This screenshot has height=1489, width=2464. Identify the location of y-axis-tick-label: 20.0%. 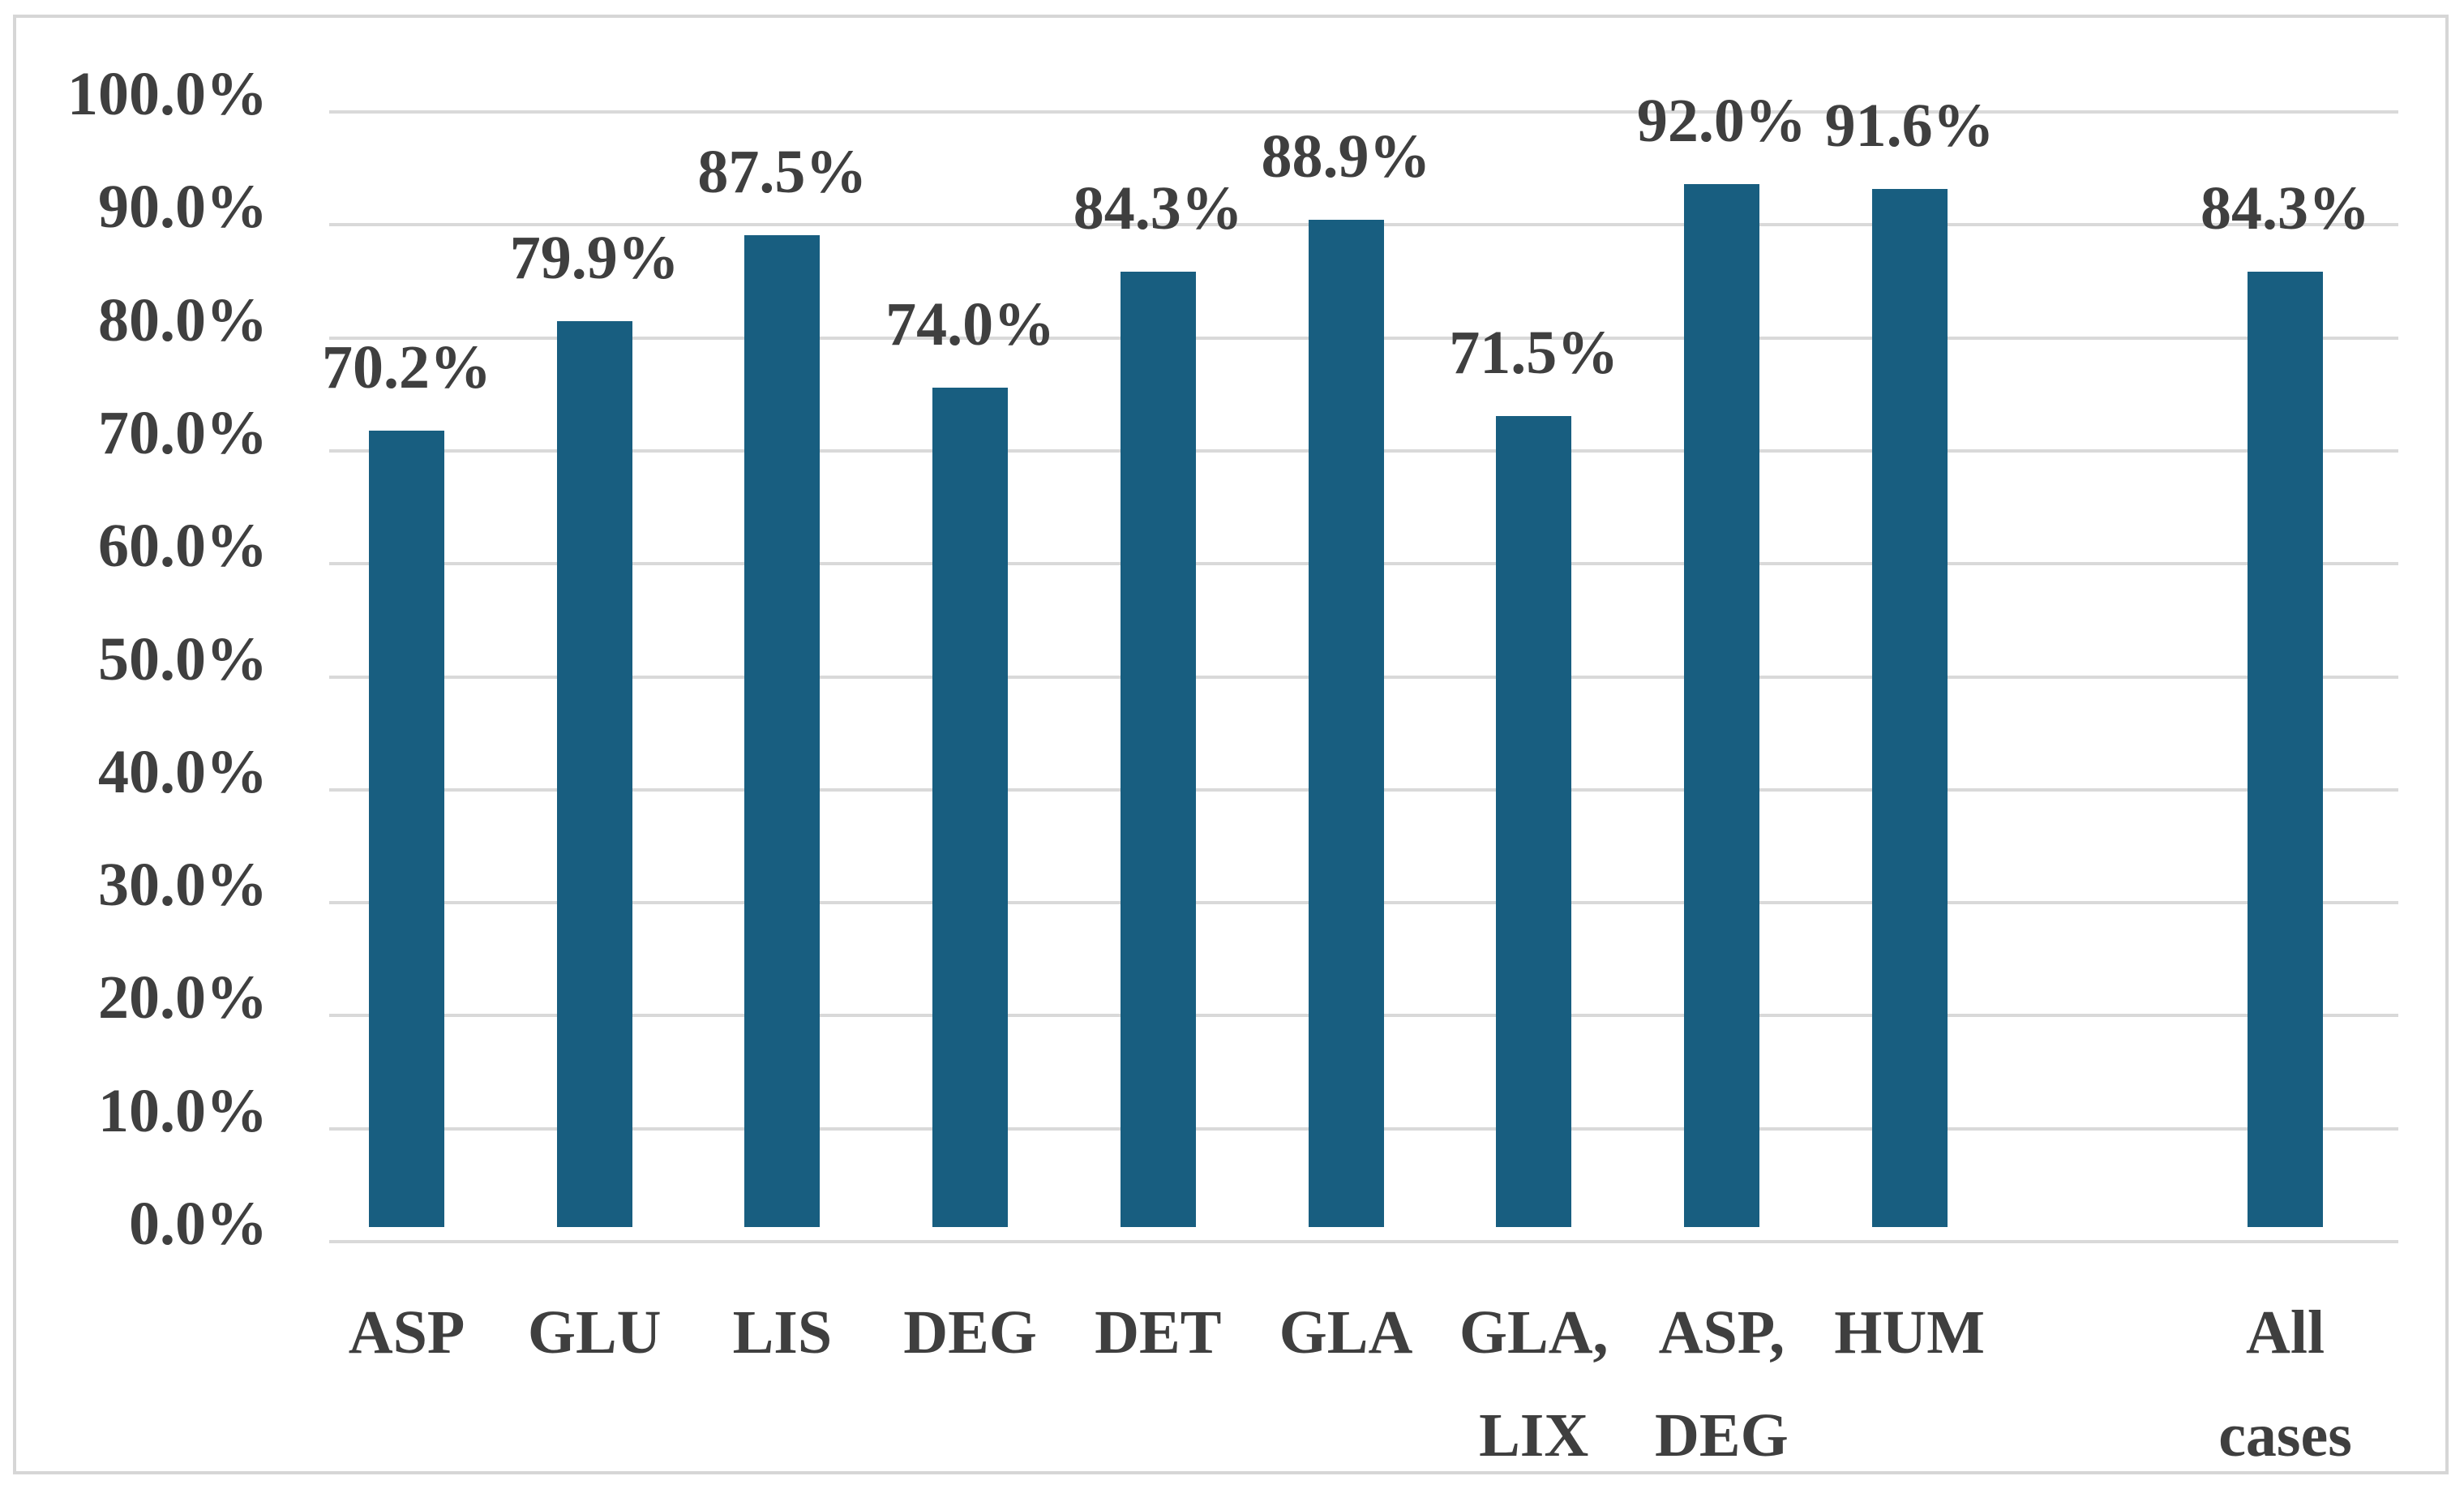
(183, 998).